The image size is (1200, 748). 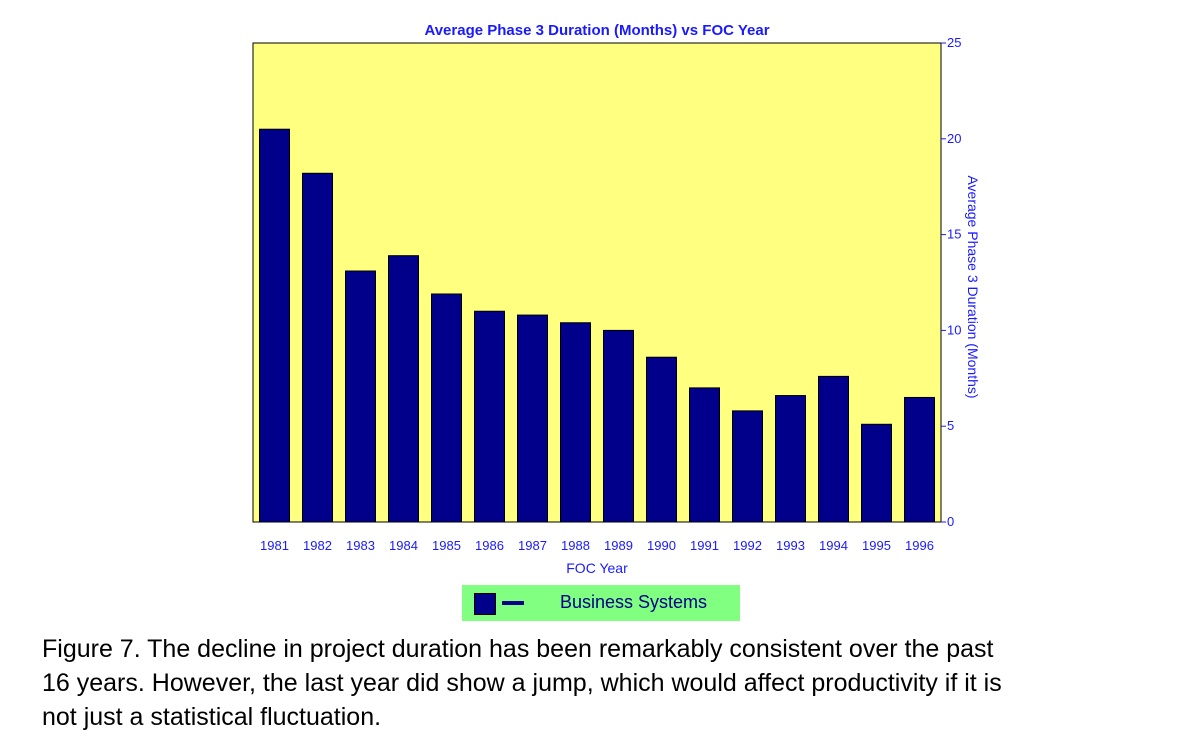 What do you see at coordinates (790, 545) in the screenshot?
I see `x-tick-label: 1993` at bounding box center [790, 545].